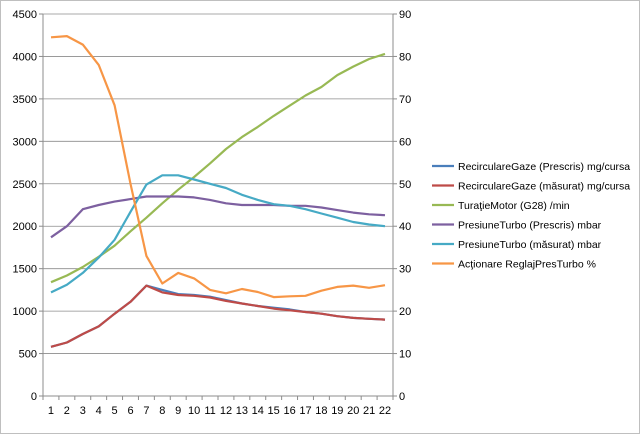 The width and height of the screenshot is (640, 438). I want to click on y2-tick-label: 20, so click(405, 312).